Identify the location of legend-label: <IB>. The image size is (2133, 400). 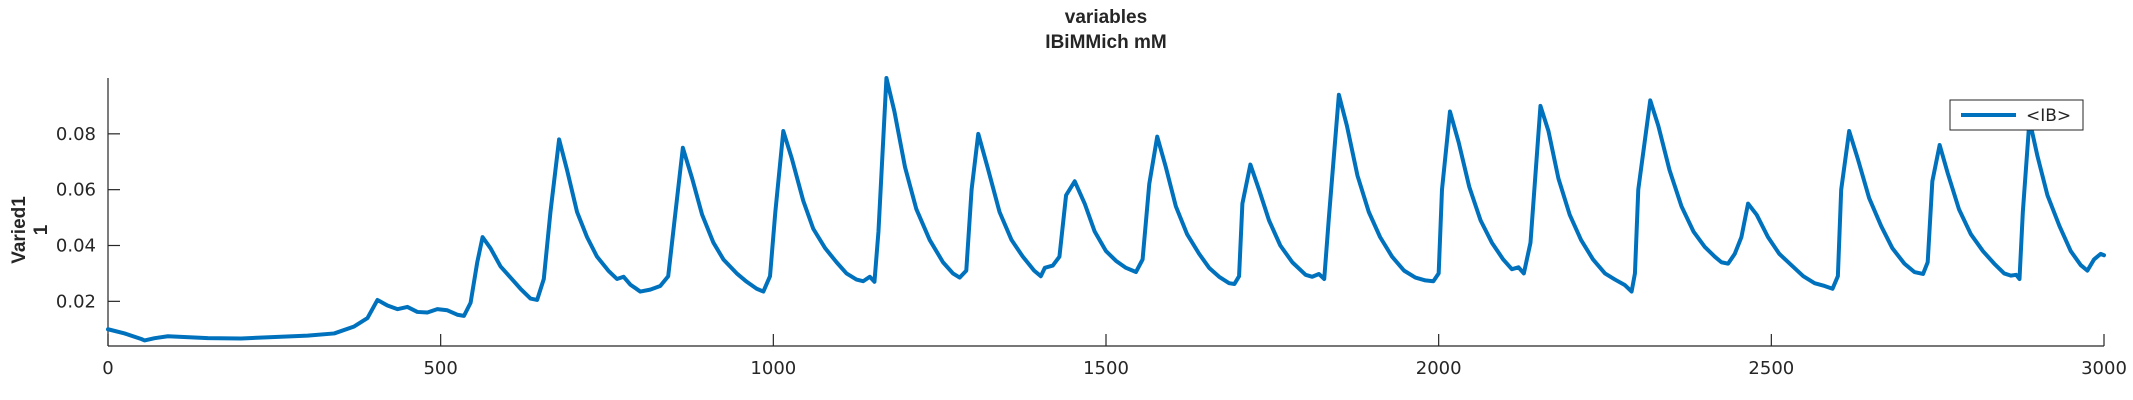
(2048, 116).